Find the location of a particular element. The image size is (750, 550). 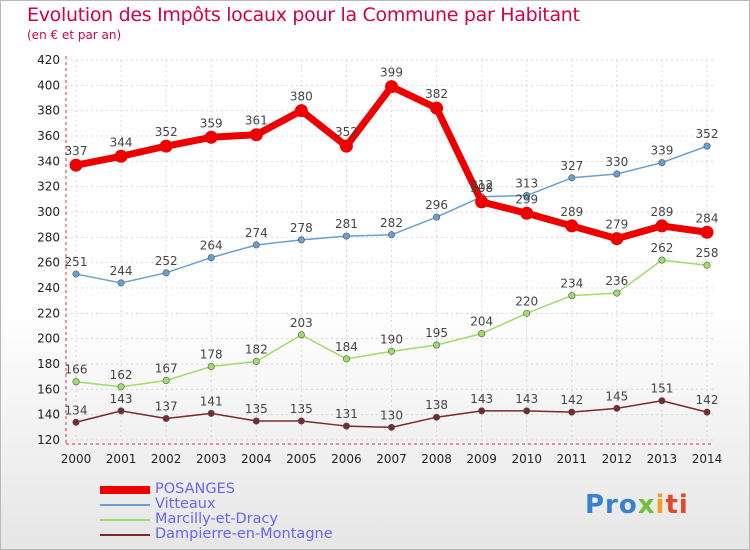

data-label: 137 is located at coordinates (166, 406).